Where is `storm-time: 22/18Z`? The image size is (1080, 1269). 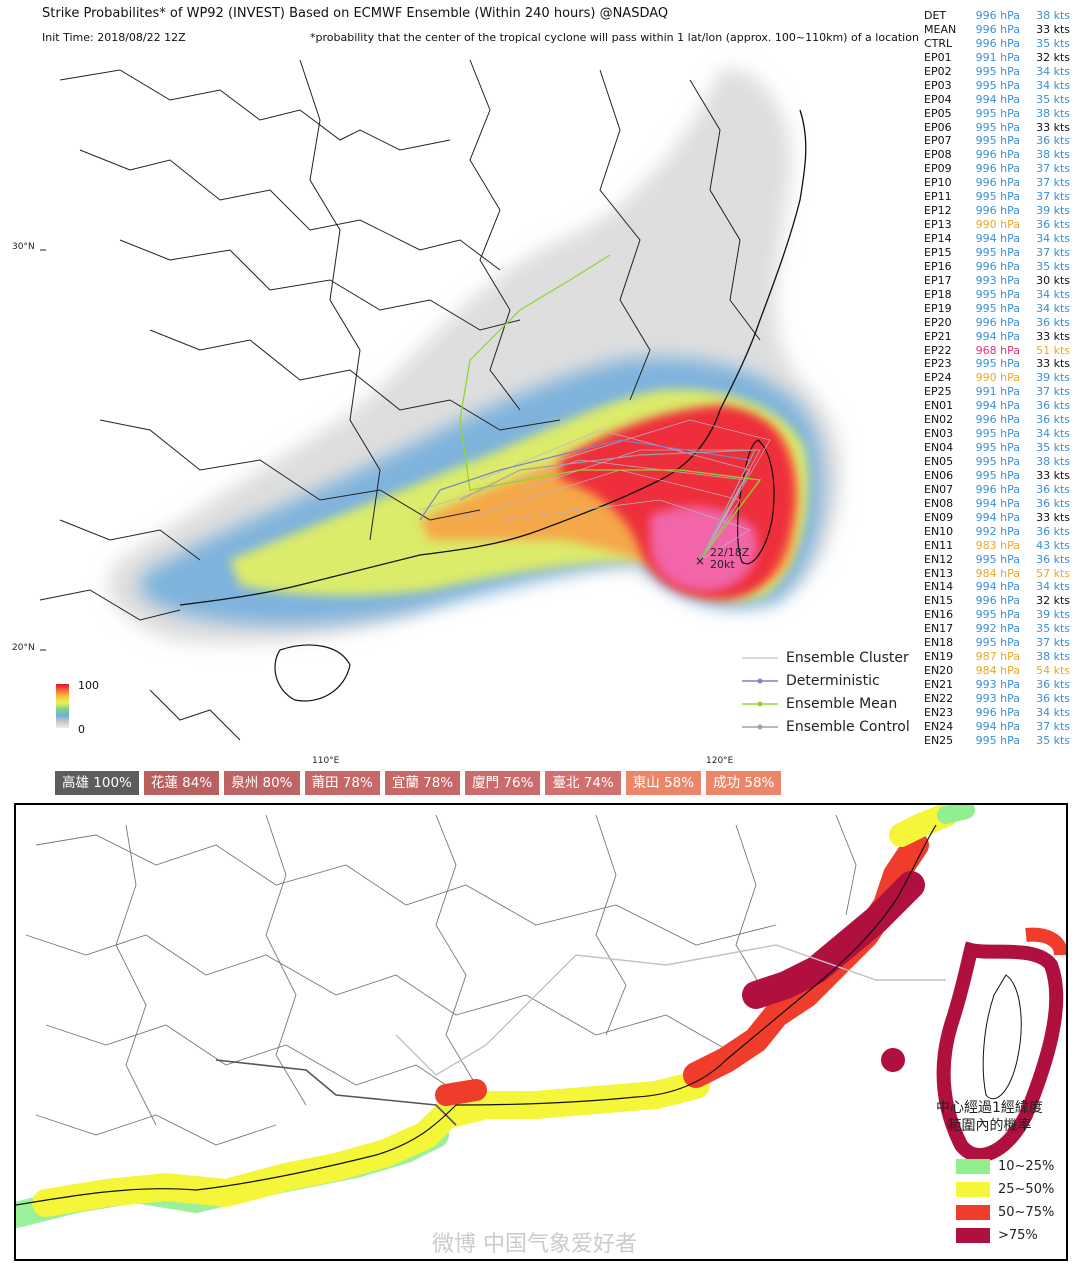 storm-time: 22/18Z is located at coordinates (730, 552).